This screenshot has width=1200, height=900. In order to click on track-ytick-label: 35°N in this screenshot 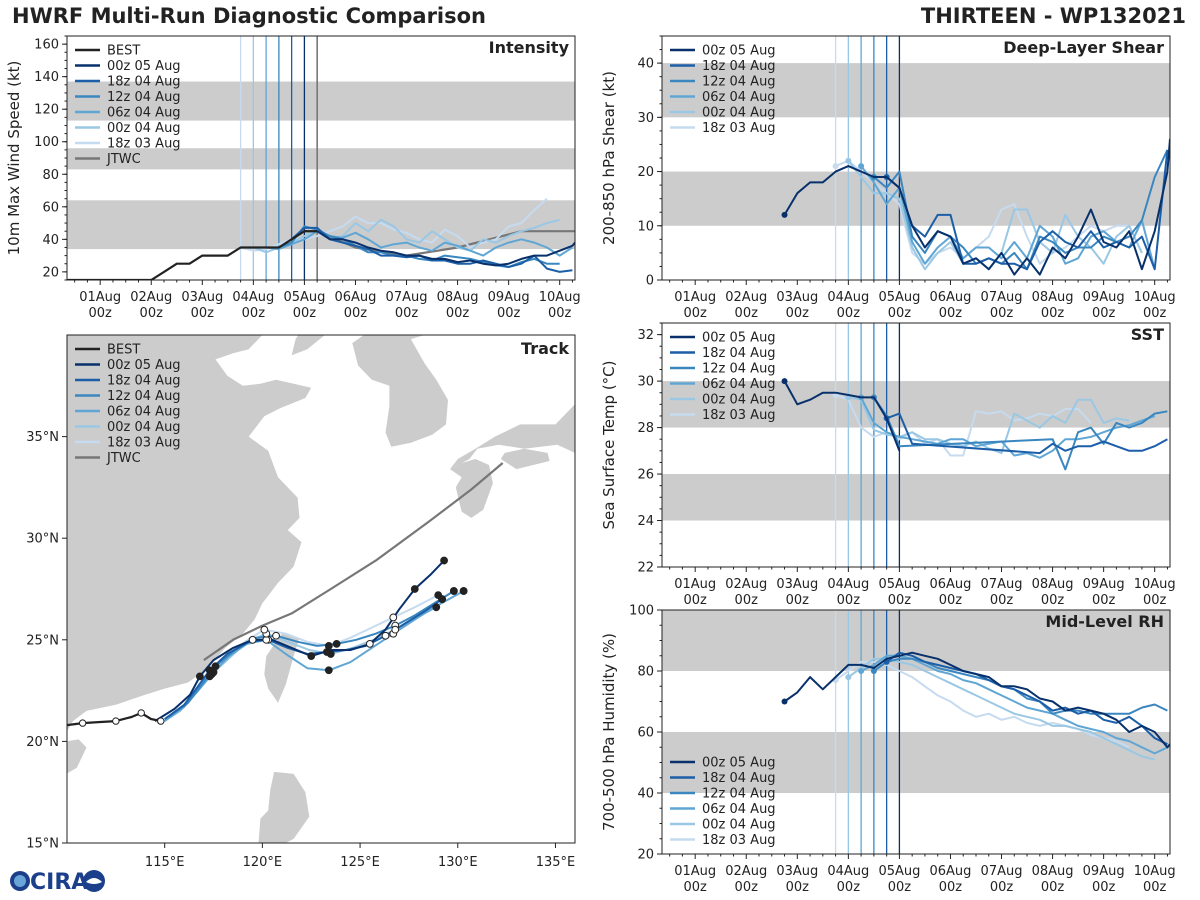, I will do `click(42, 437)`.